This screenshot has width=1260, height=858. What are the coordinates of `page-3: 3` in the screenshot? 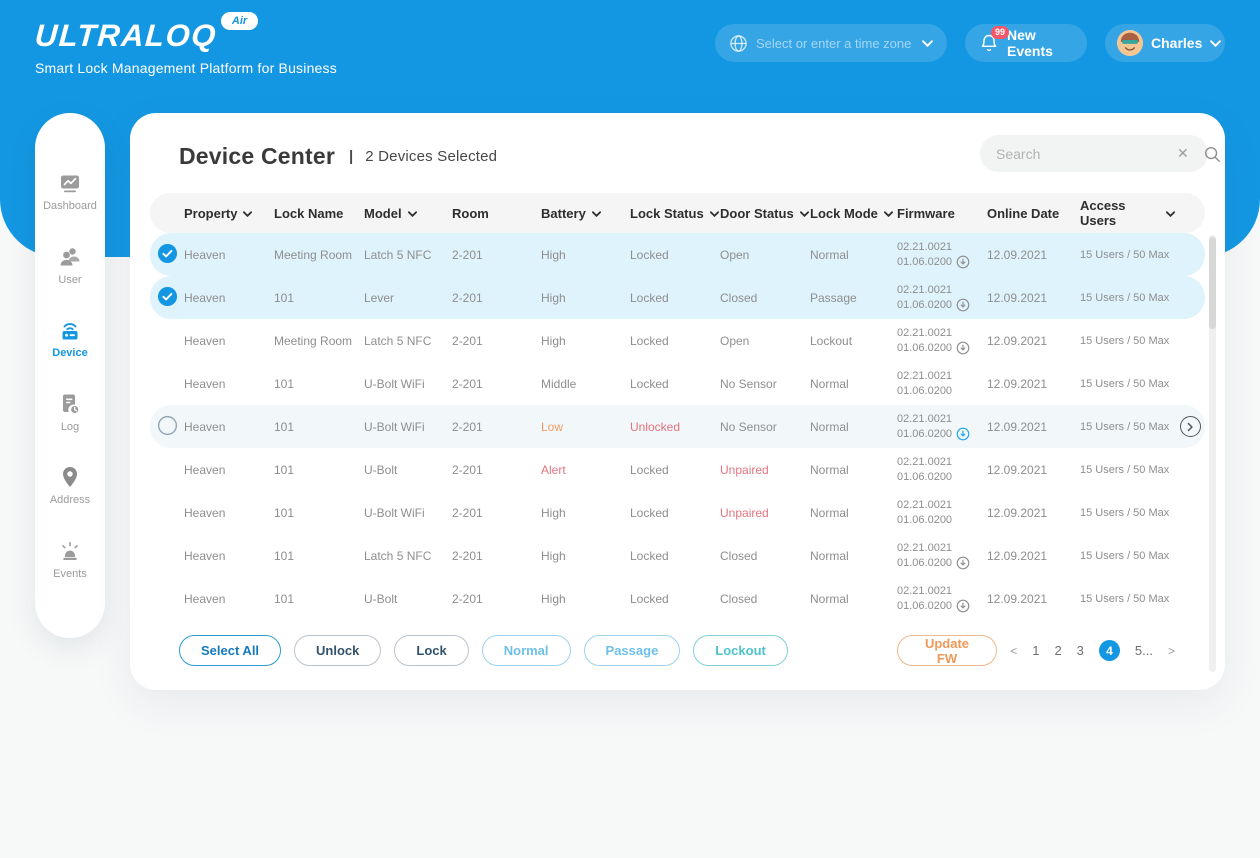 It's located at (1080, 650).